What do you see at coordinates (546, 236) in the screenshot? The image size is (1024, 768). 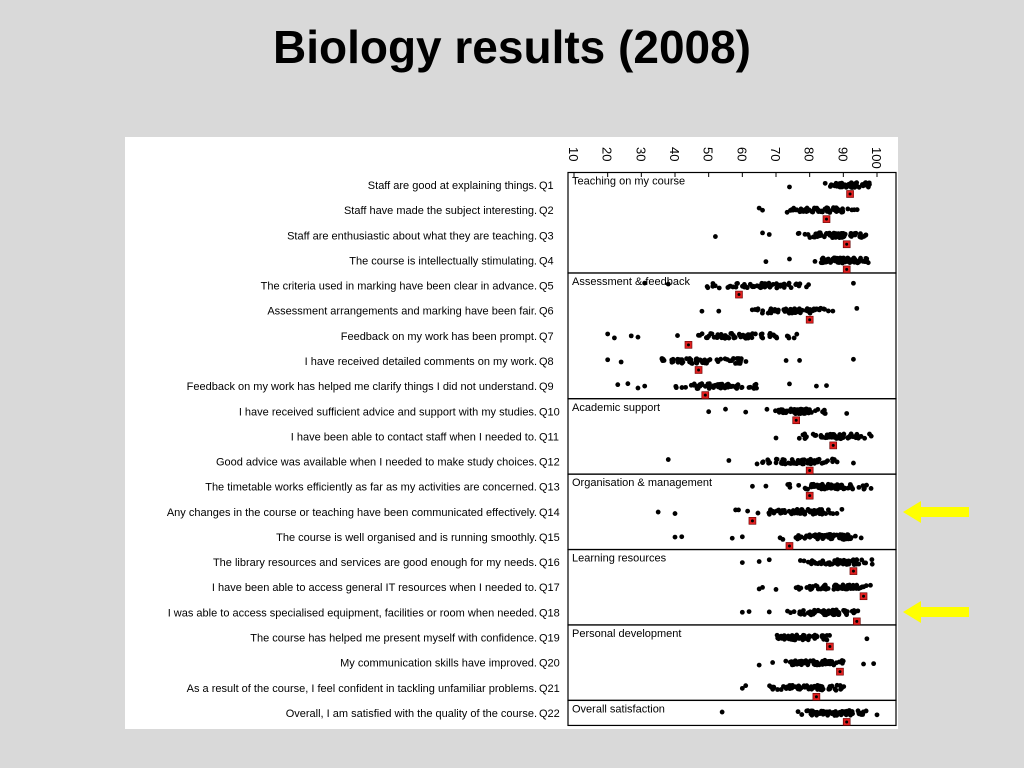 I see `question-number: Q3` at bounding box center [546, 236].